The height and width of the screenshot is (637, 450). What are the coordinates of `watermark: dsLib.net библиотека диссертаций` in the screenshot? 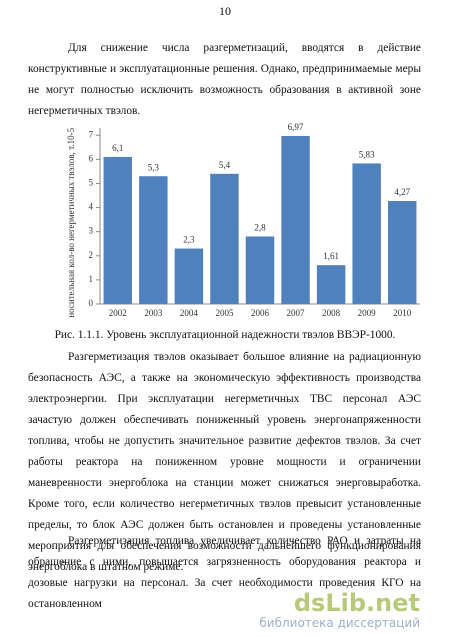 It's located at (339, 610).